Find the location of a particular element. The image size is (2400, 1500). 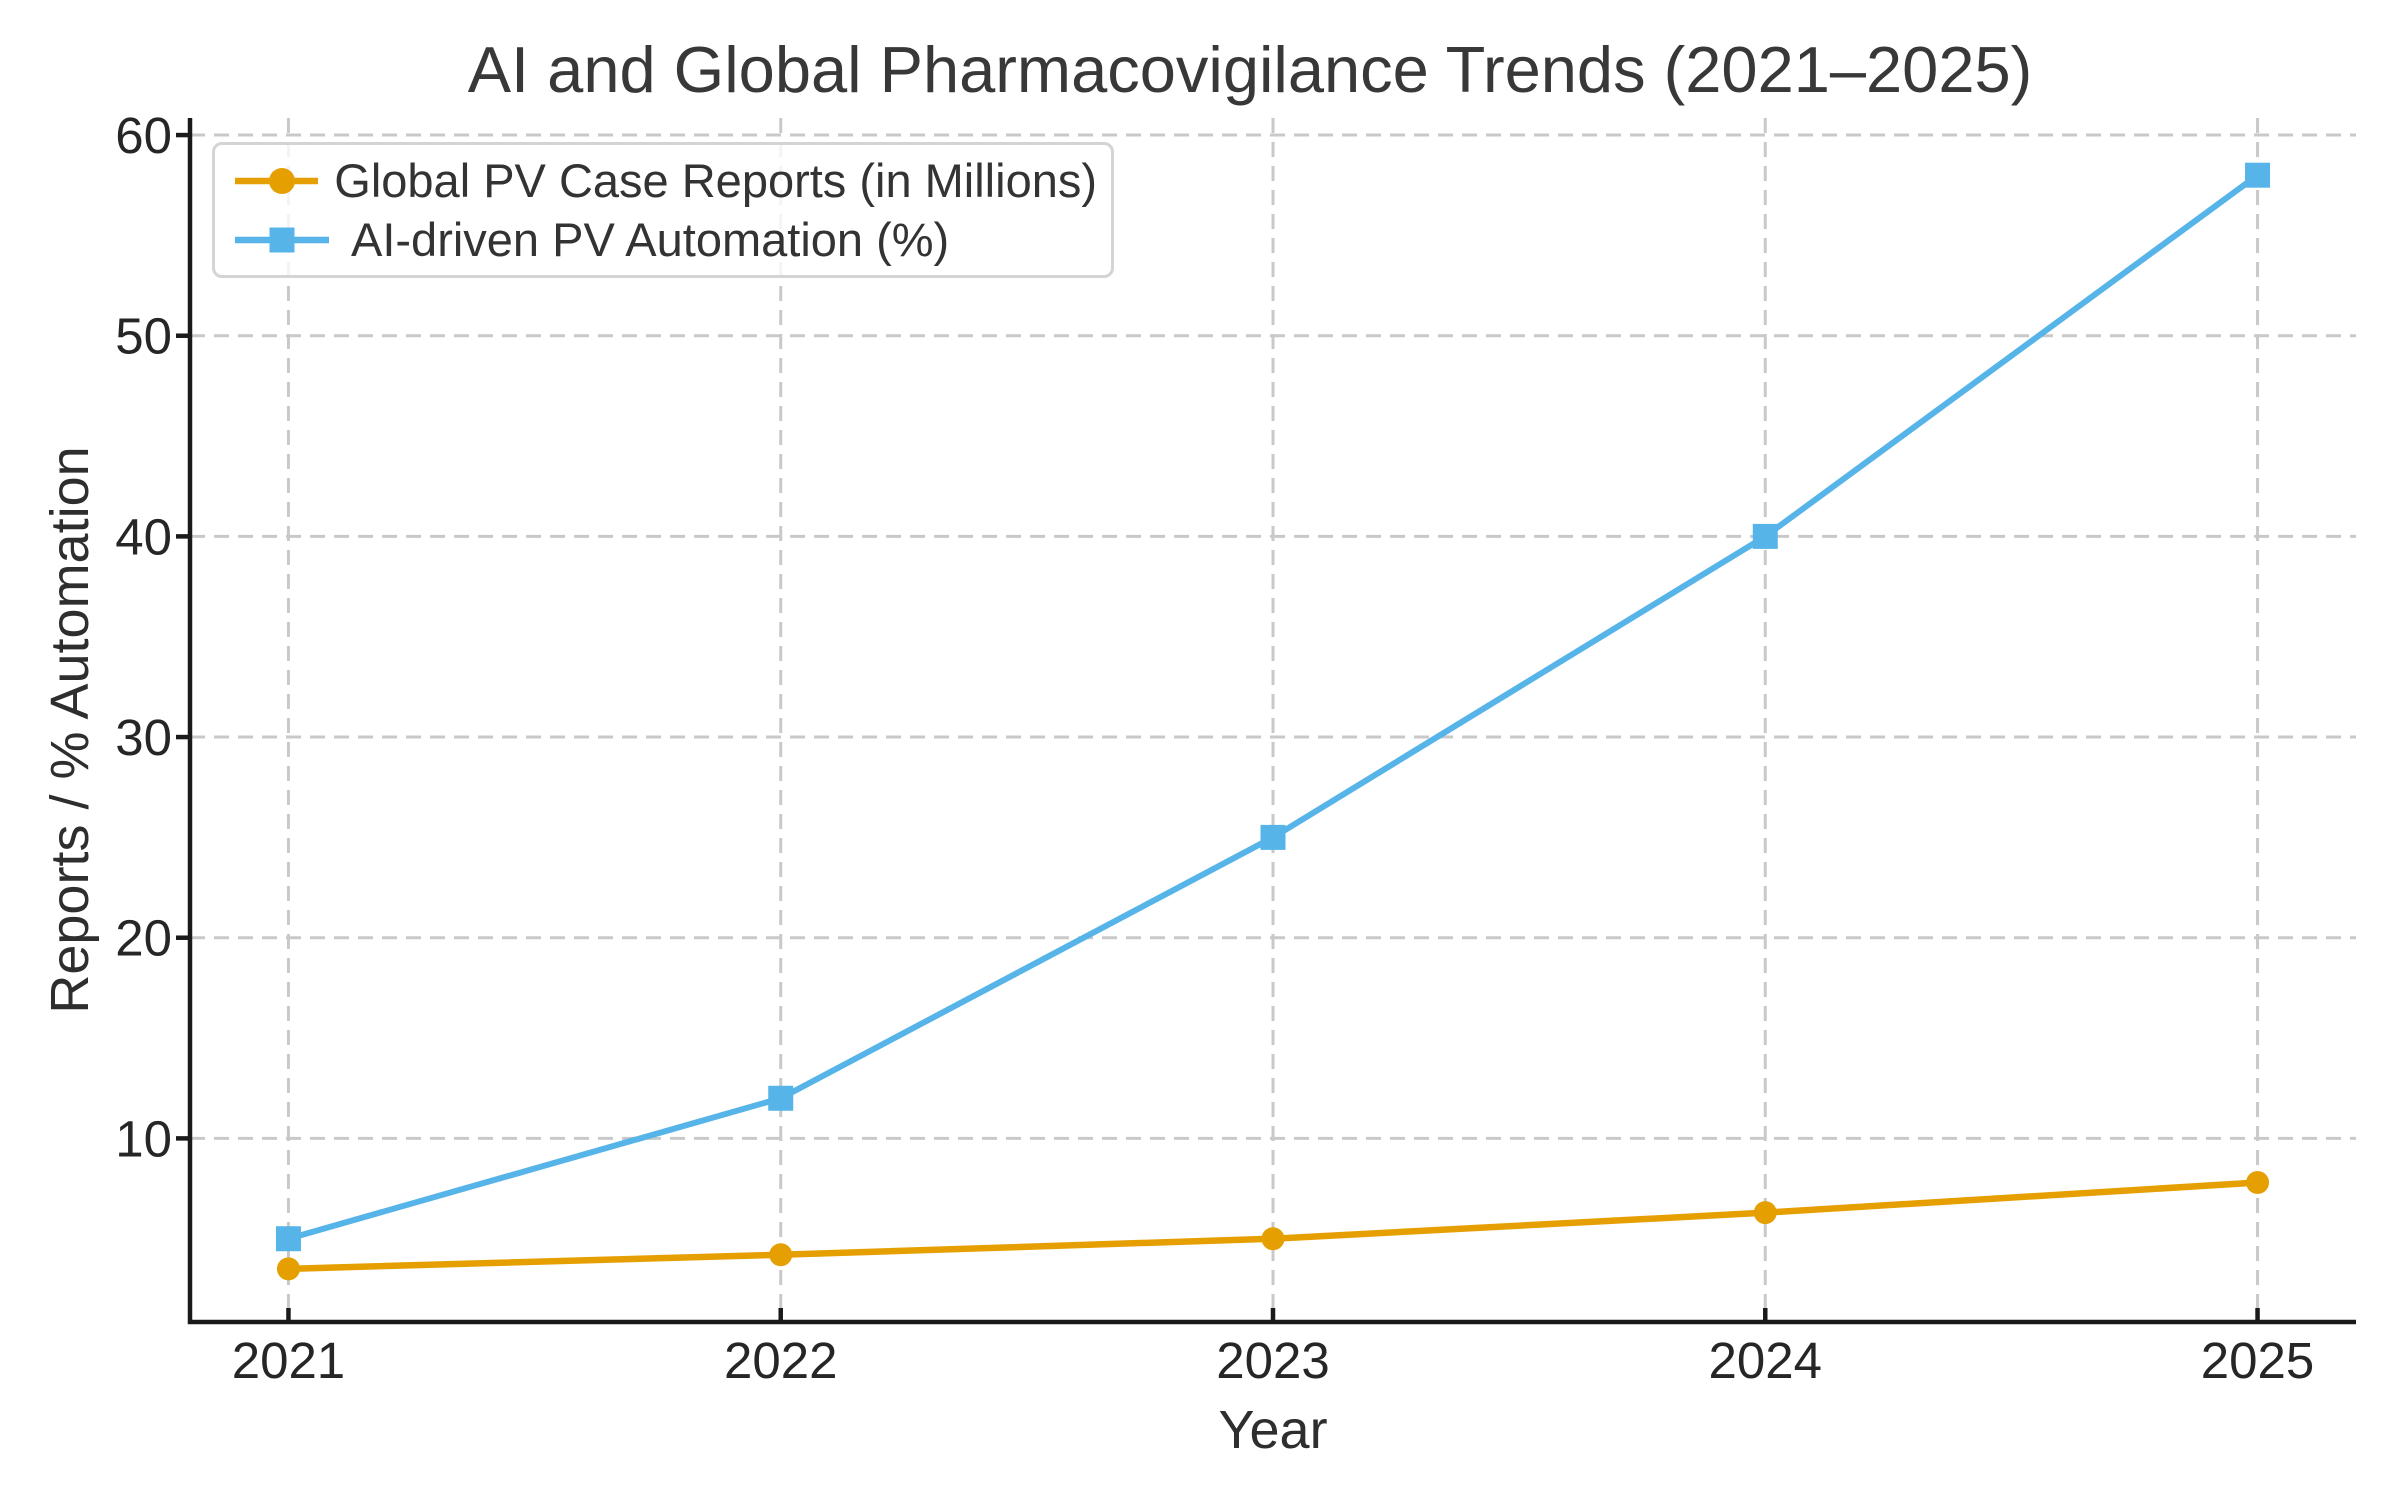

data-point-circle-2024 is located at coordinates (1765, 1213).